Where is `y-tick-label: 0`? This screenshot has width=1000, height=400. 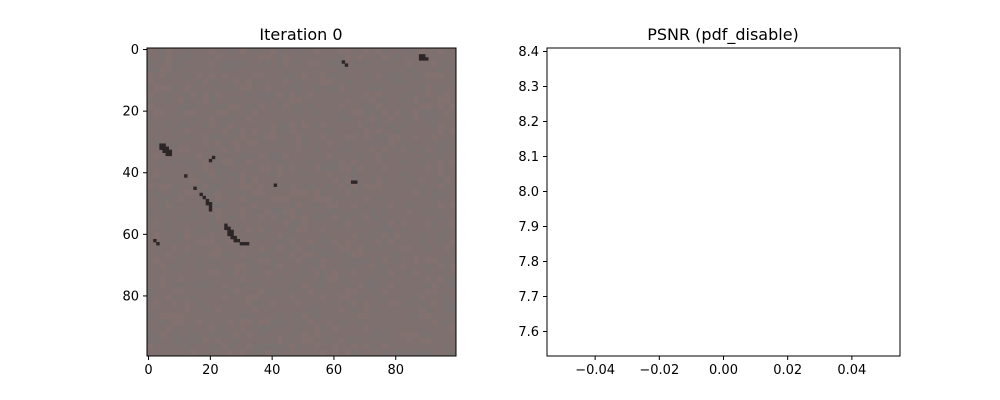
y-tick-label: 0 is located at coordinates (135, 50).